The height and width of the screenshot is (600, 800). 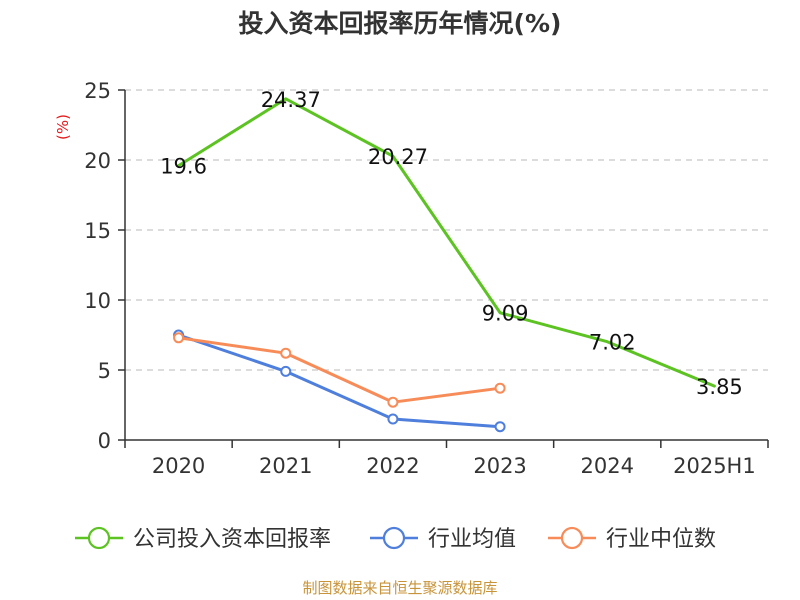 What do you see at coordinates (104, 371) in the screenshot?
I see `y-tick-label: 5` at bounding box center [104, 371].